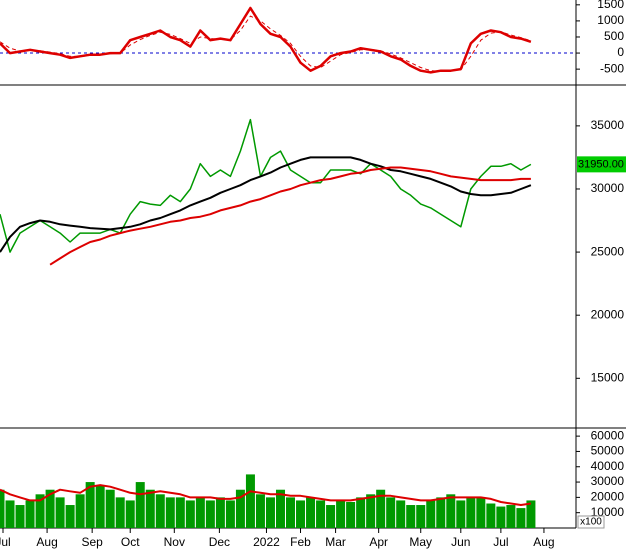 The width and height of the screenshot is (626, 549). I want to click on y-tick-label: -500, so click(612, 68).